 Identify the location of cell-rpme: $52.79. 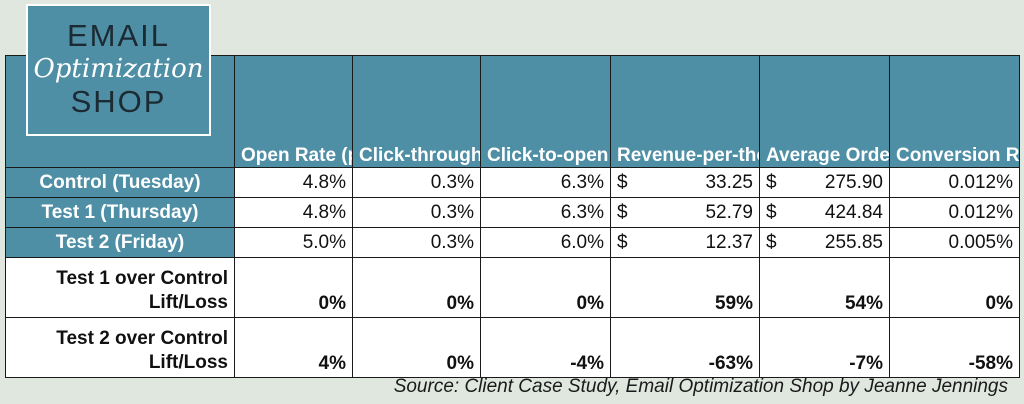
(685, 212).